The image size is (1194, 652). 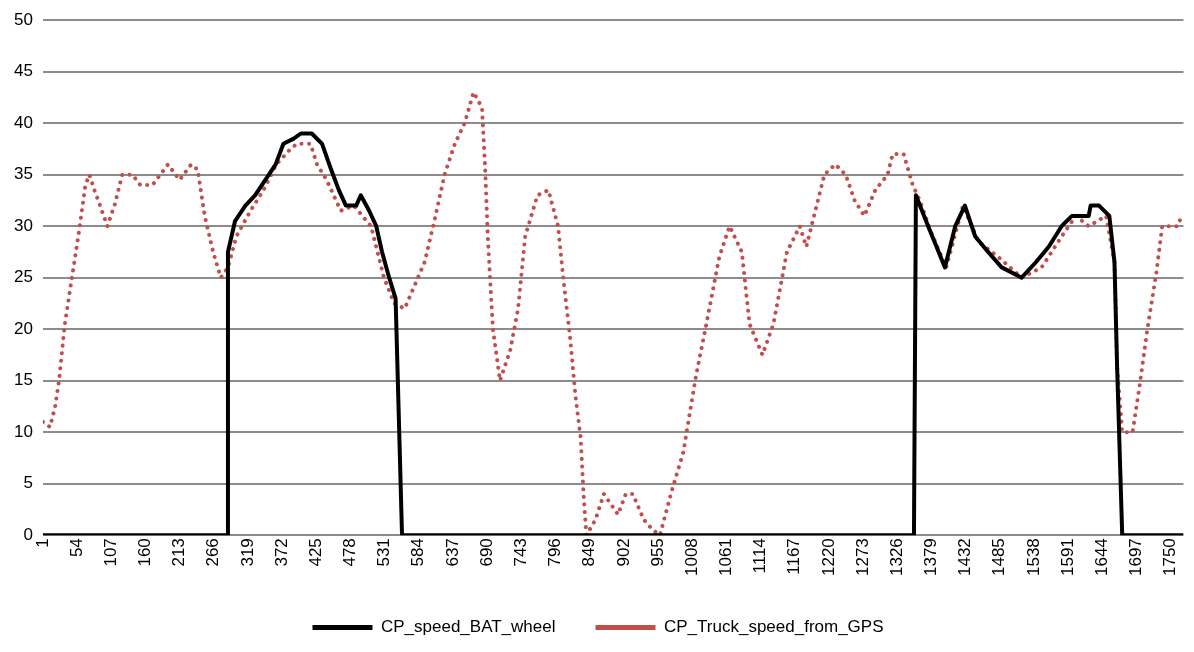 I want to click on x-tick-label: 849, so click(x=589, y=552).